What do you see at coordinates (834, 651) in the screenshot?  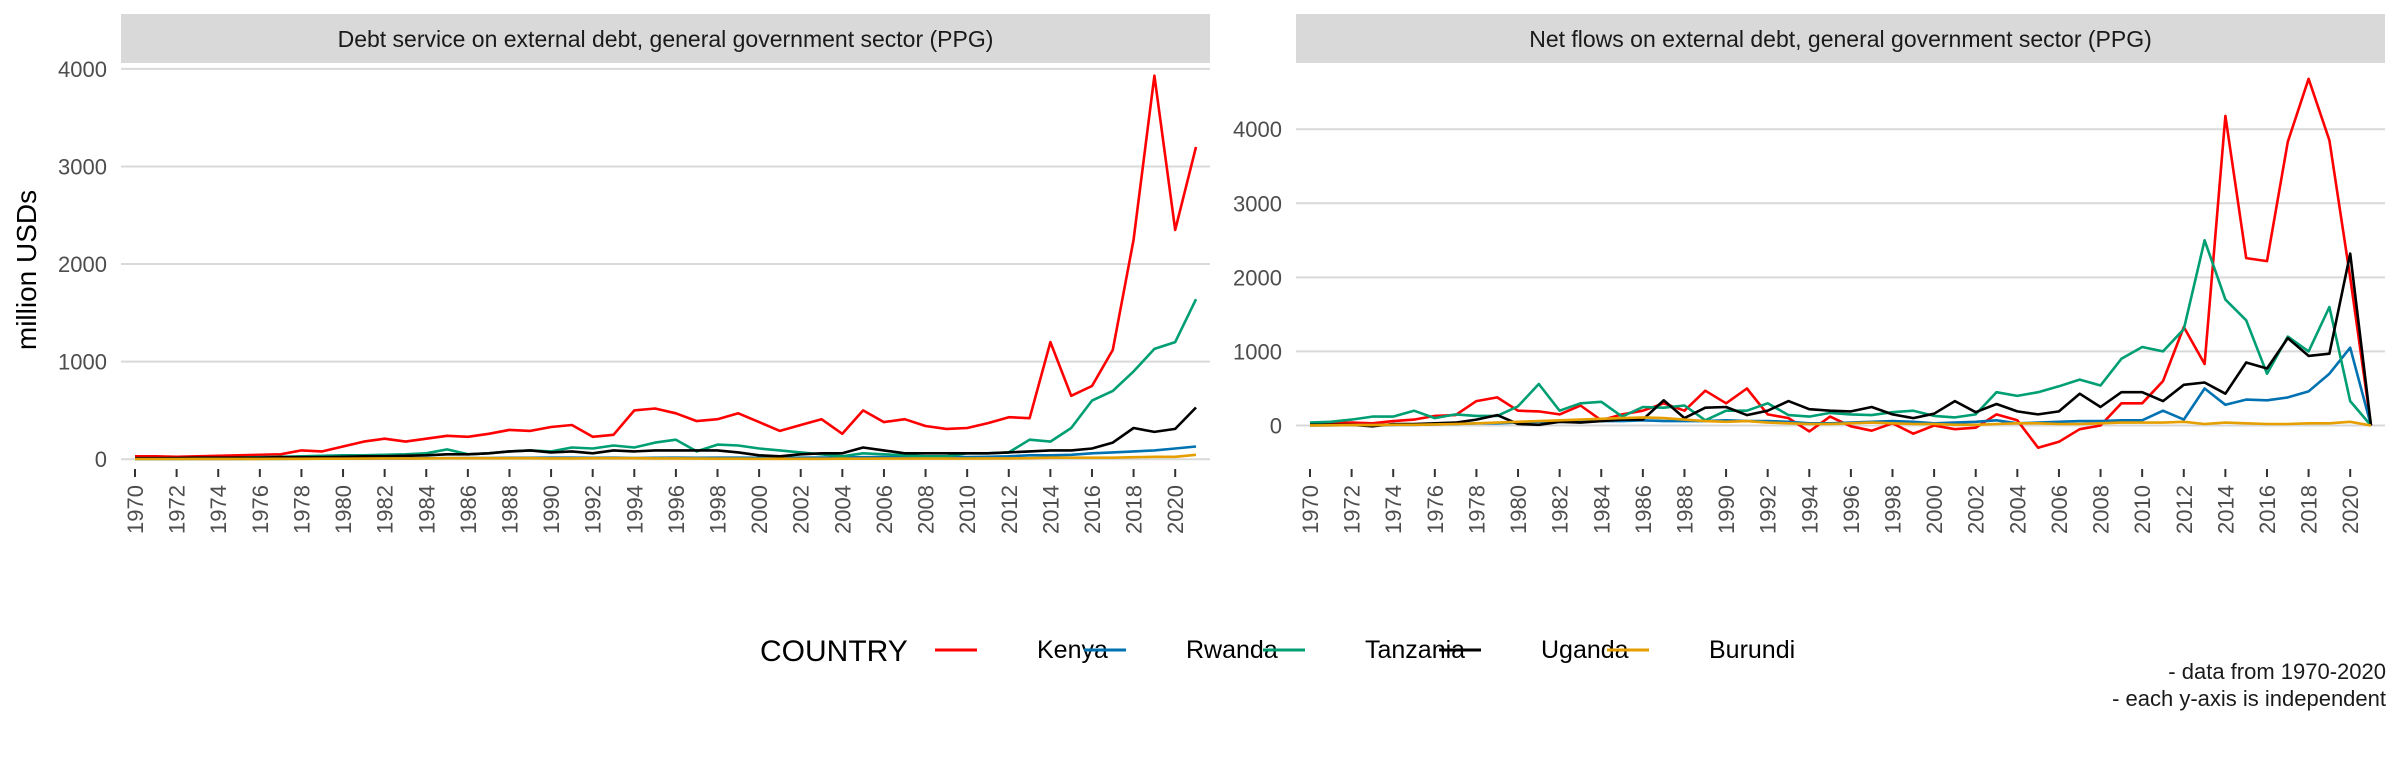 I see `legend-title: COUNTRY` at bounding box center [834, 651].